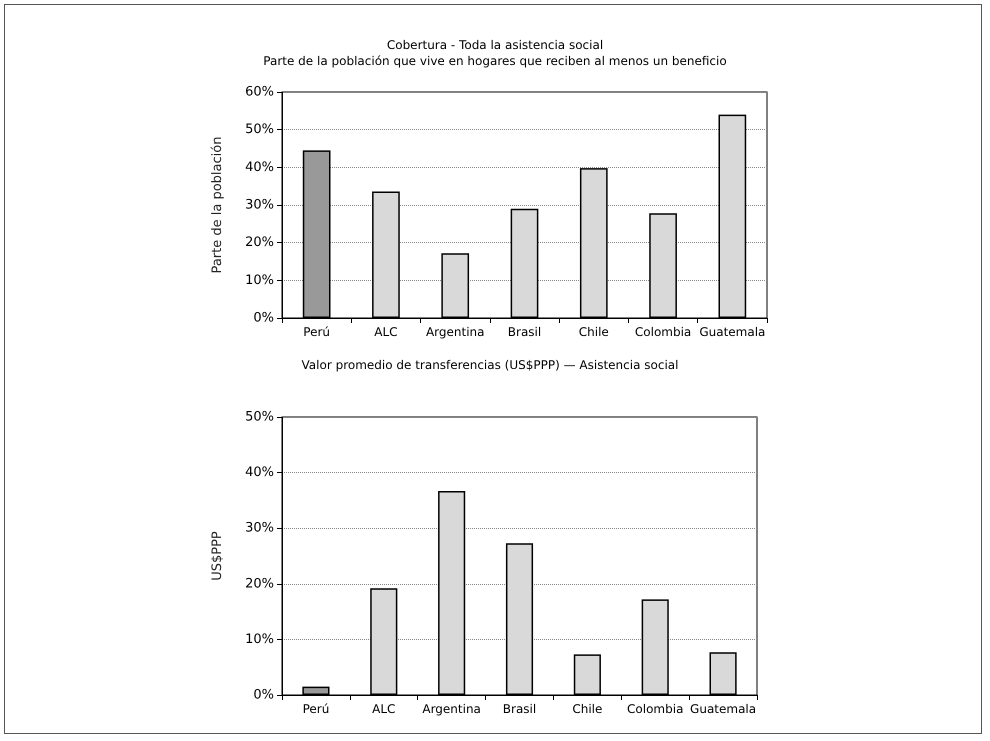 The height and width of the screenshot is (741, 990). What do you see at coordinates (490, 365) in the screenshot?
I see `chart-title: Valor promedio de transferencias (US$PPP) — Asistencia social` at bounding box center [490, 365].